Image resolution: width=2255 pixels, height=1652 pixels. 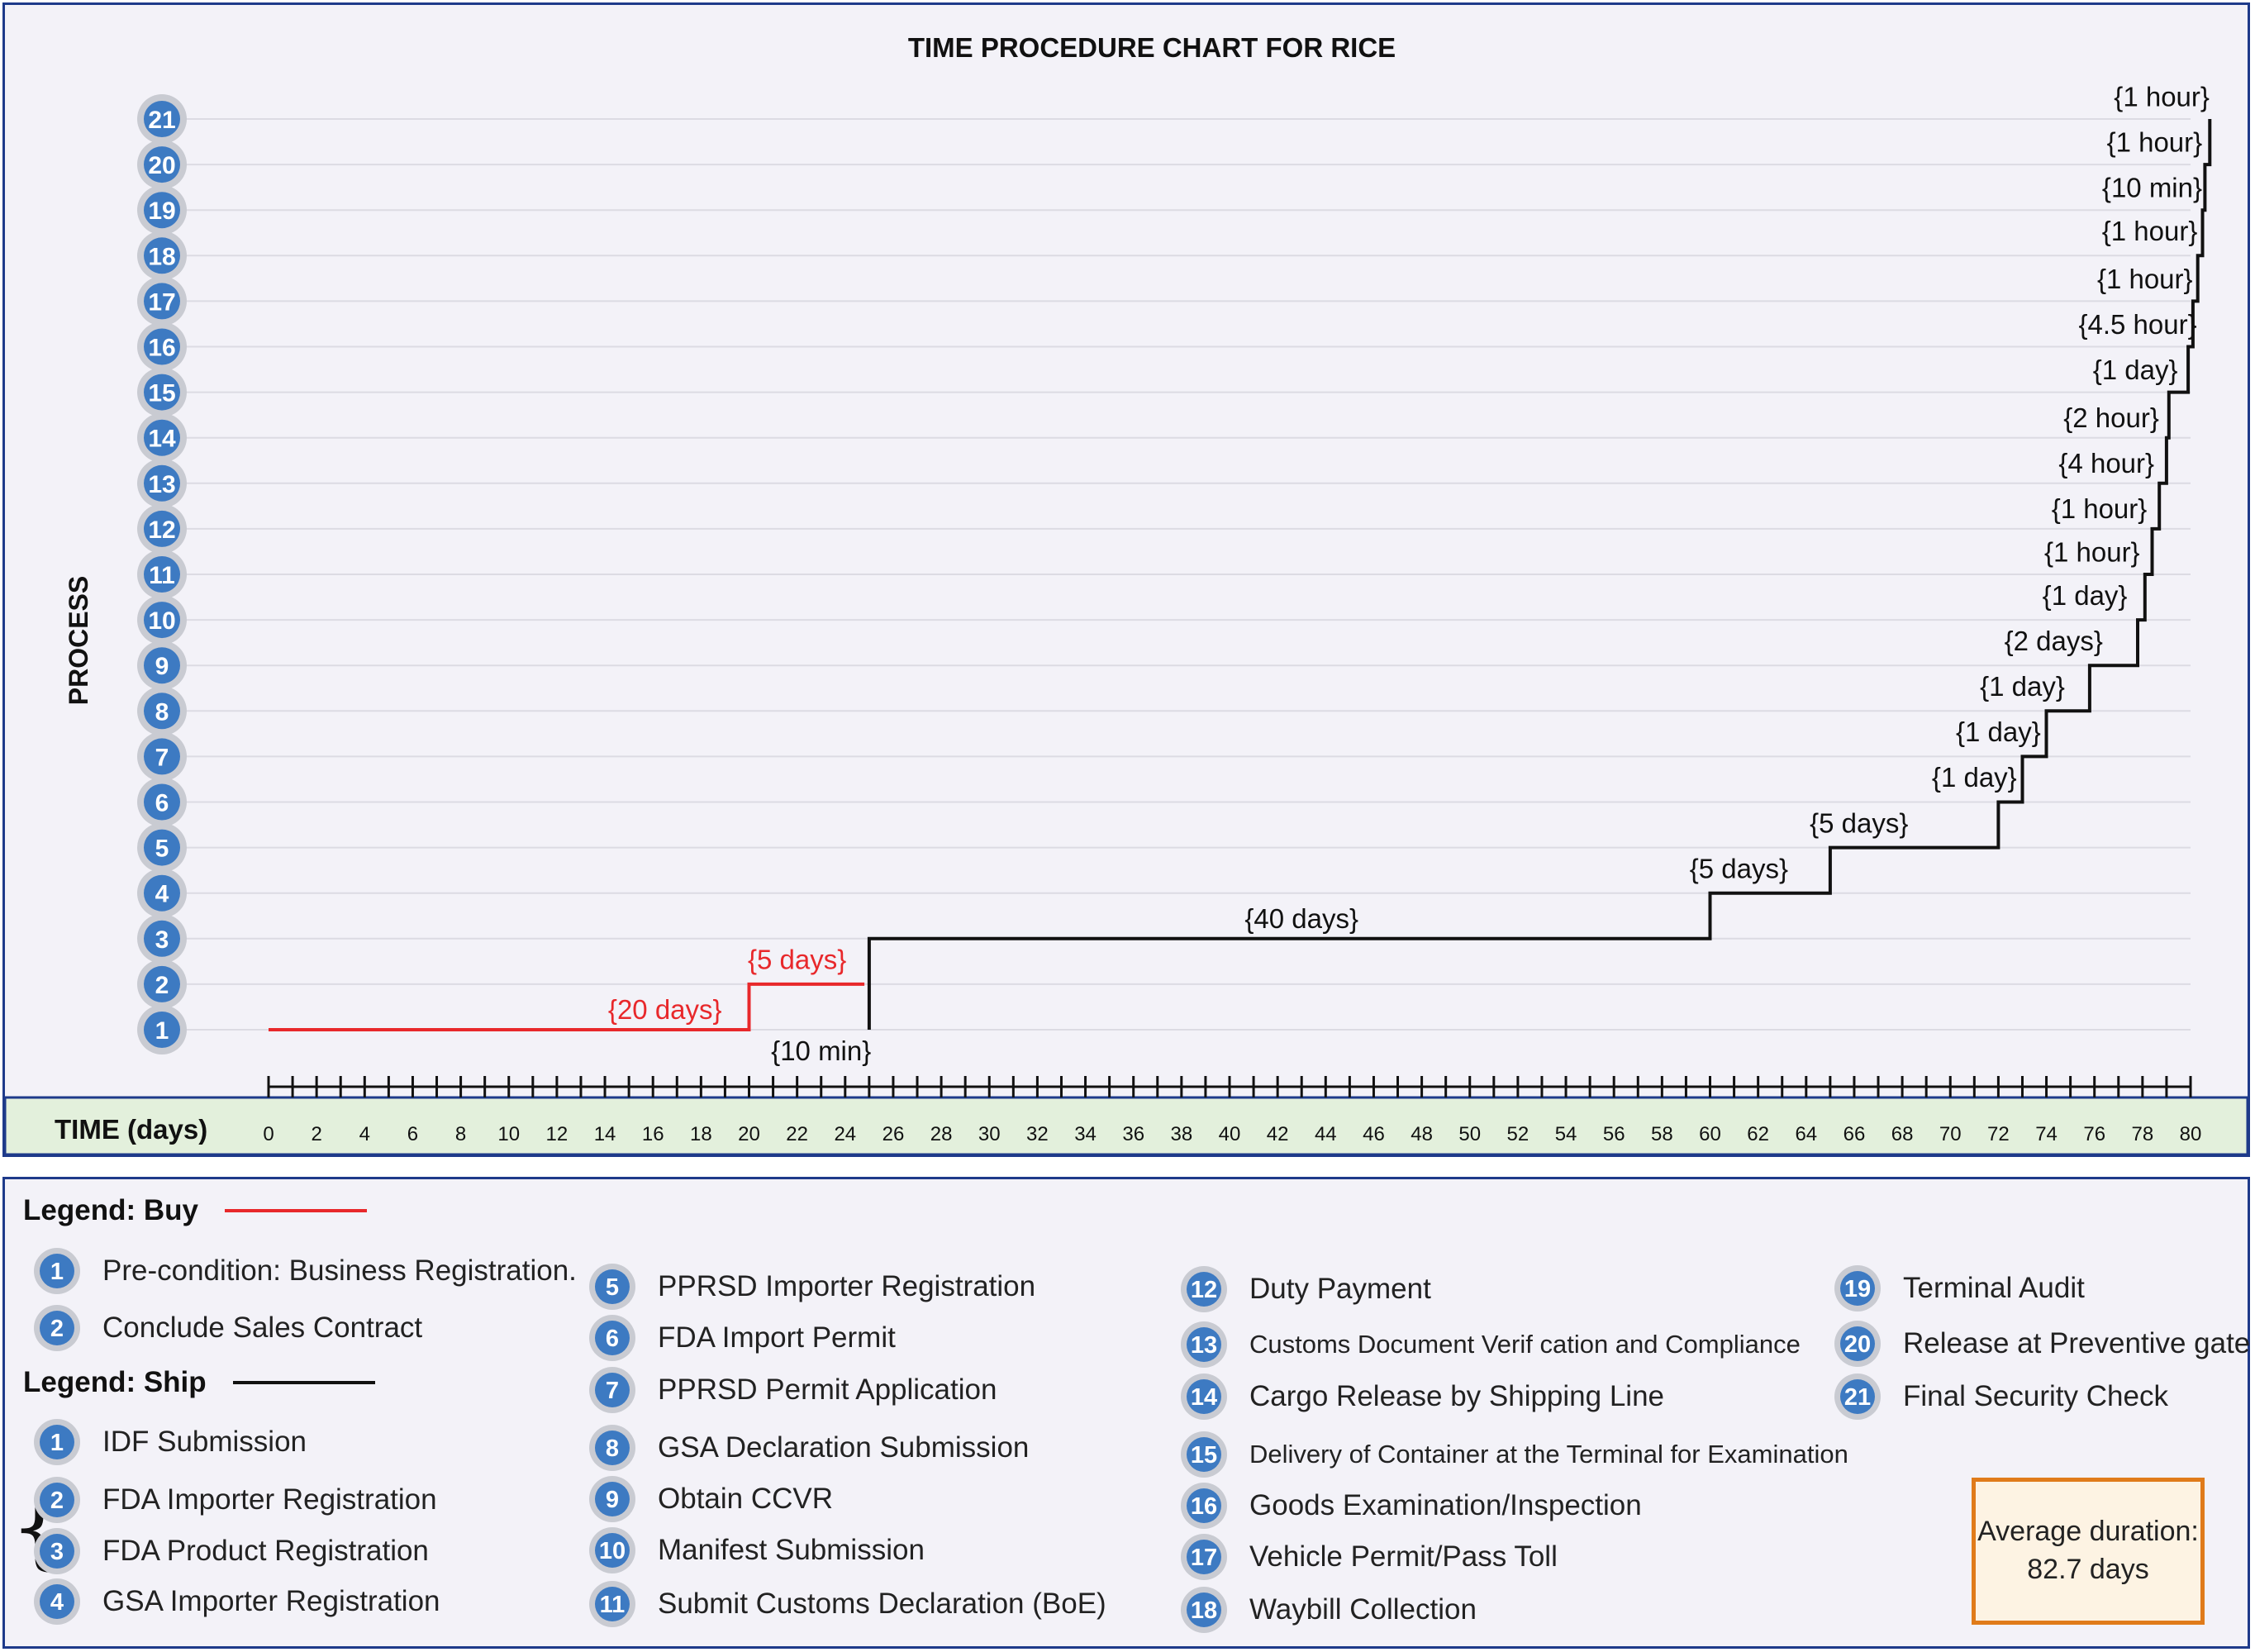 I want to click on x-tick-label: 46, so click(x=1374, y=1134).